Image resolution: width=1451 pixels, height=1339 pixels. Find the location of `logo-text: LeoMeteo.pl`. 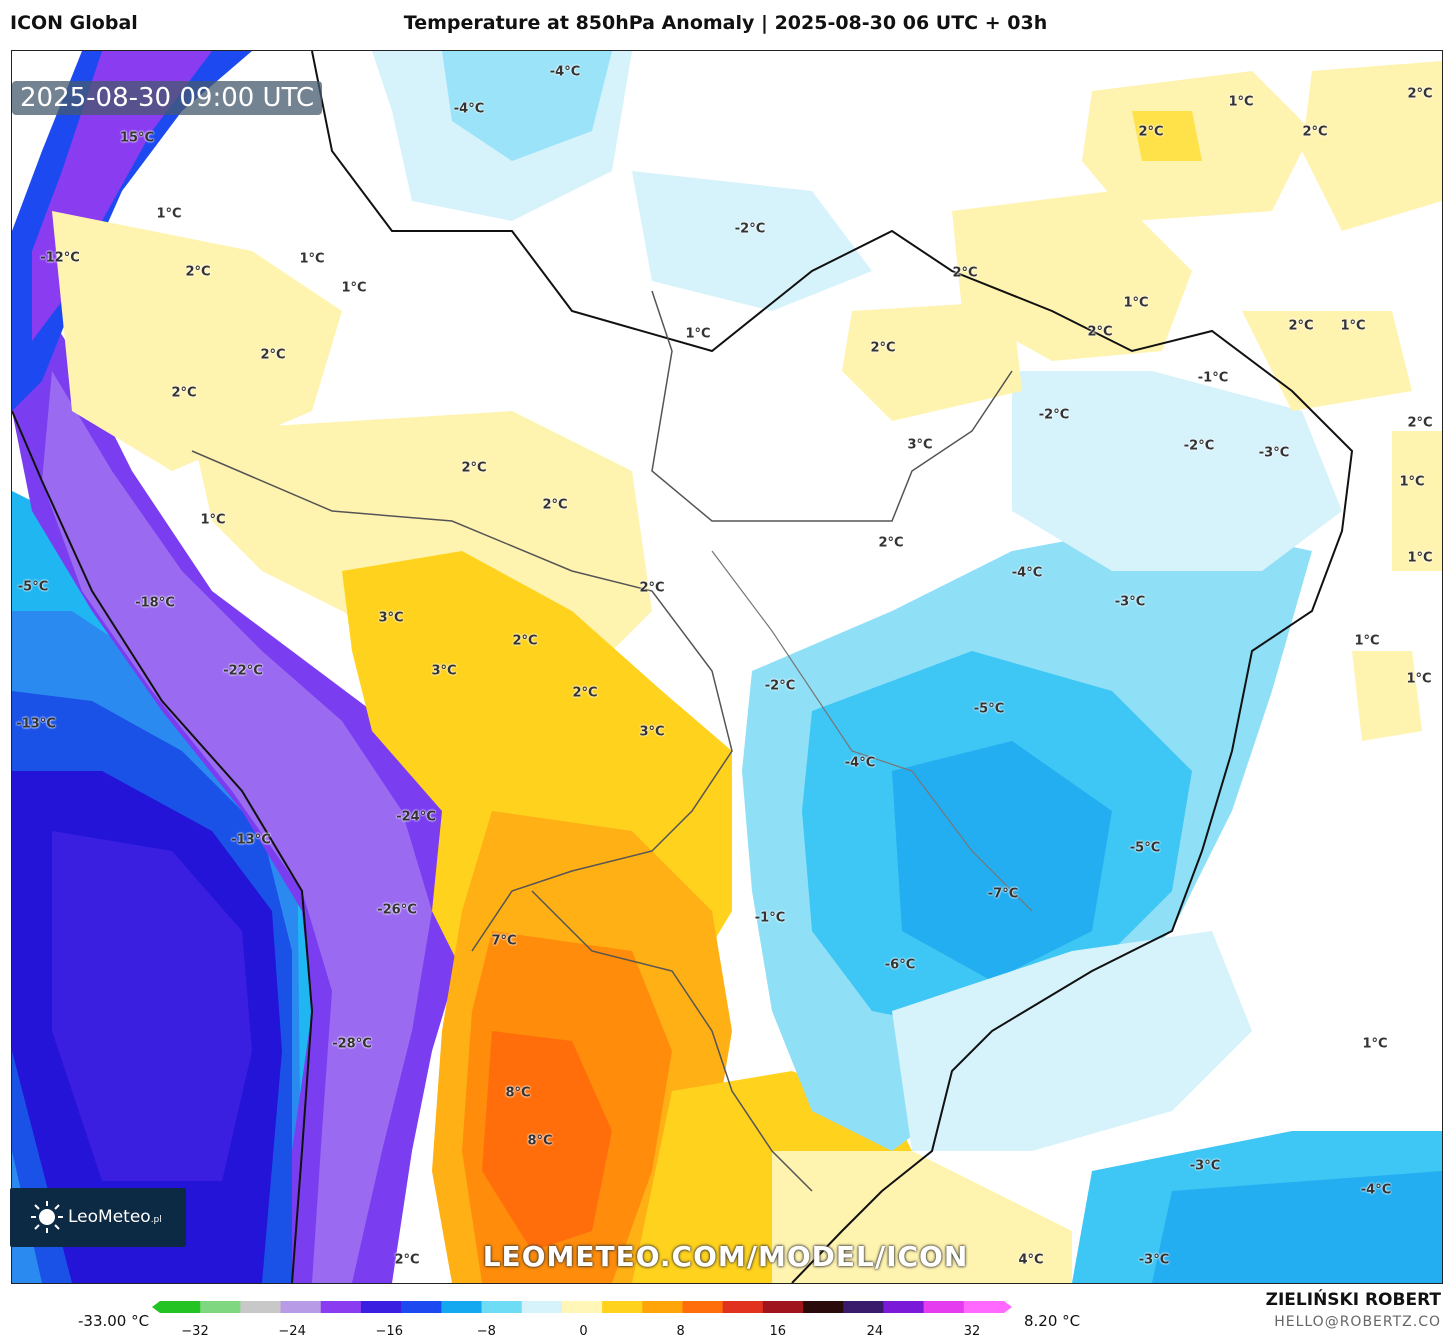

logo-text: LeoMeteo.pl is located at coordinates (115, 1217).